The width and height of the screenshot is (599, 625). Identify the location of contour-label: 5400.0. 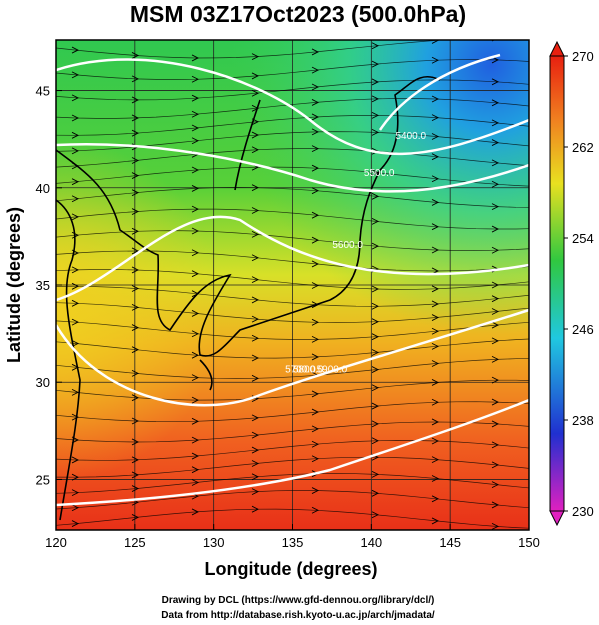
(410, 136).